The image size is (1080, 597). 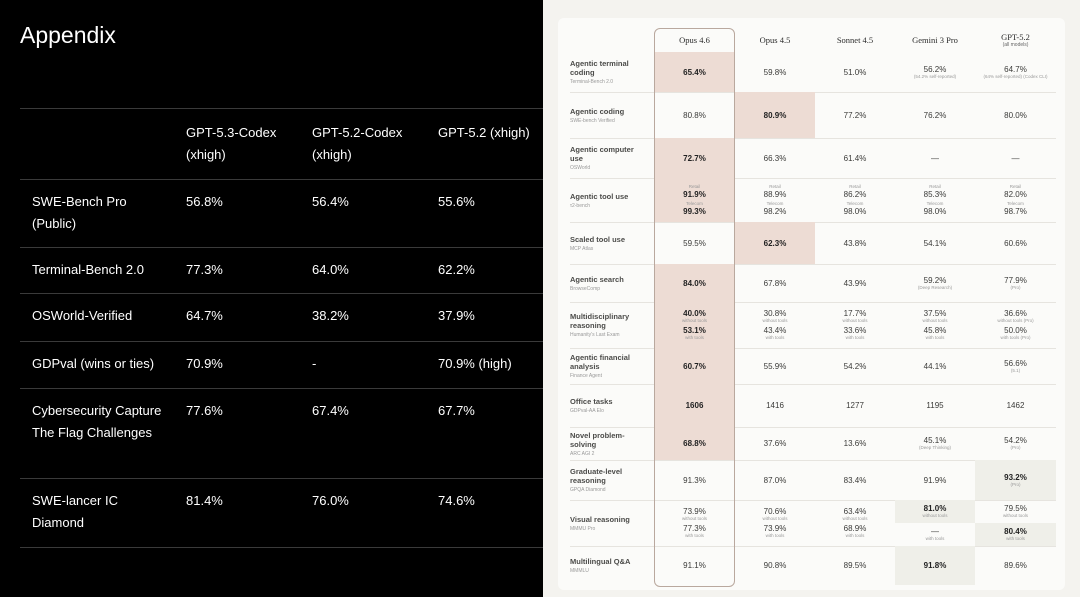 I want to click on score-value: 51.0%, so click(x=855, y=72).